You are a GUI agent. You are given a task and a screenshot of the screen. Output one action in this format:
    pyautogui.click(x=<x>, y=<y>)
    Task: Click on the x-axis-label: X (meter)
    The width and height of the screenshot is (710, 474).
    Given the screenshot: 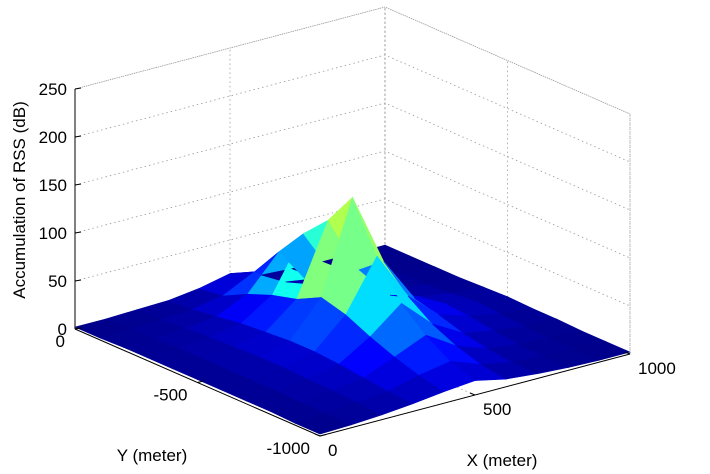 What is the action you would take?
    pyautogui.click(x=502, y=460)
    